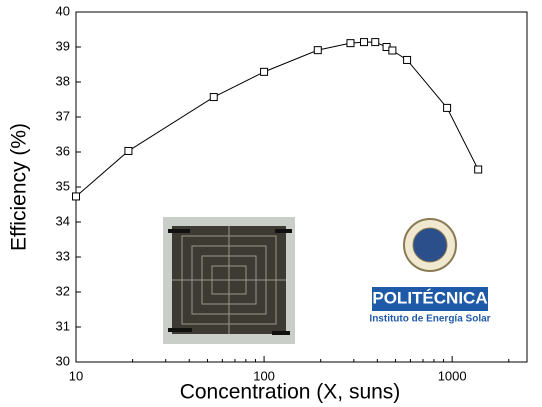  I want to click on x-tick-label: 100, so click(264, 375).